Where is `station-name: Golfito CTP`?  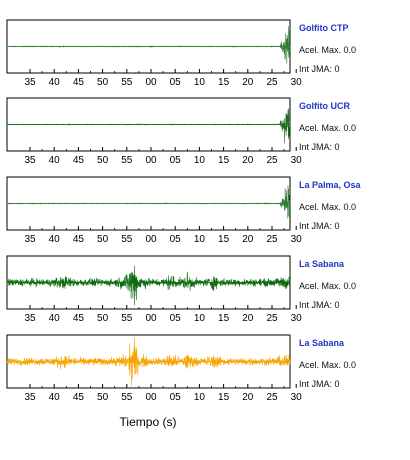 station-name: Golfito CTP is located at coordinates (324, 28).